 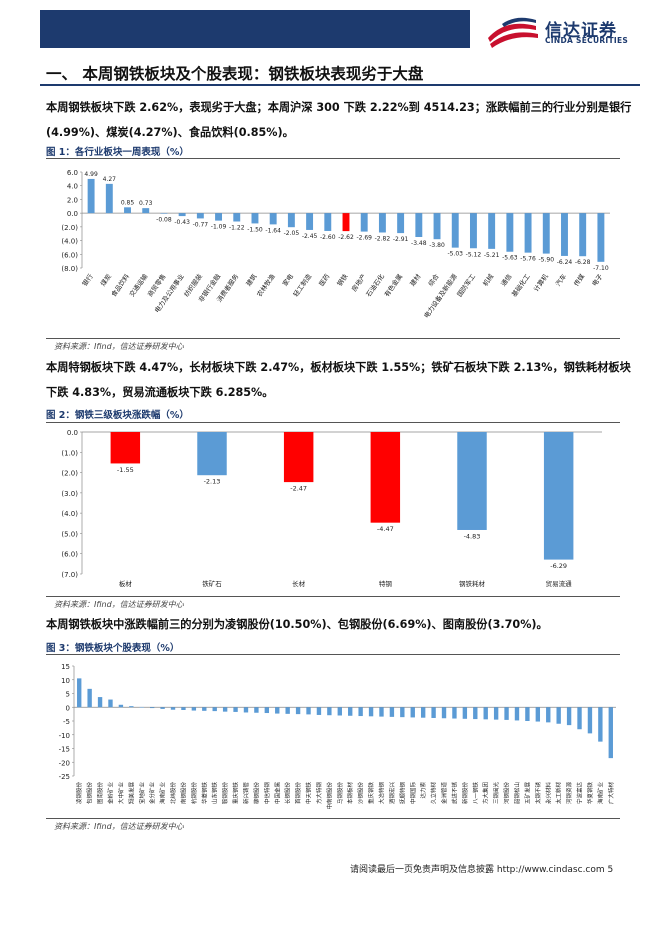 What do you see at coordinates (328, 237) in the screenshot?
I see `data-label: -2.60` at bounding box center [328, 237].